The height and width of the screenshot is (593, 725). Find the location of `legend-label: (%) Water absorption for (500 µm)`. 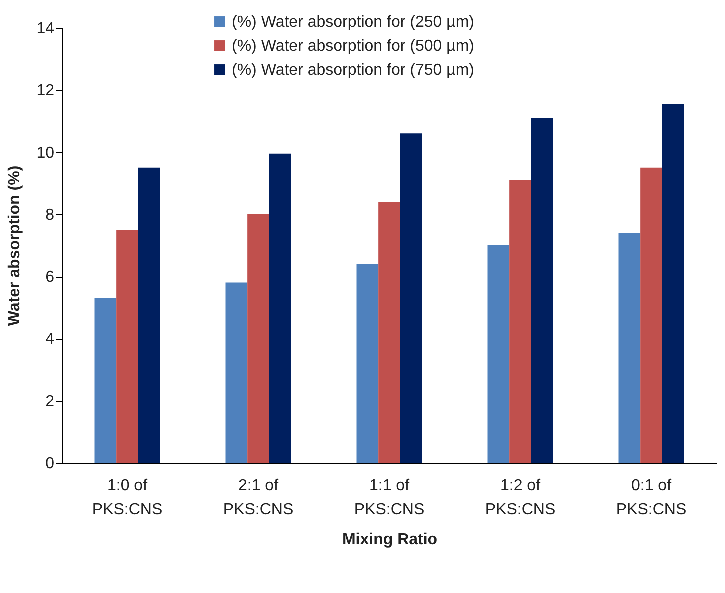

legend-label: (%) Water absorption for (500 µm) is located at coordinates (353, 46).